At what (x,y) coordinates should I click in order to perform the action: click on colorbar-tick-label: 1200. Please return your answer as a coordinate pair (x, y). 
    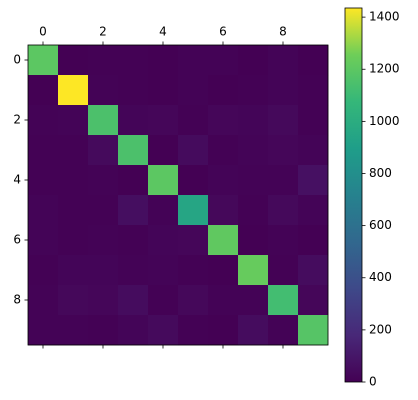
    Looking at the image, I should click on (384, 69).